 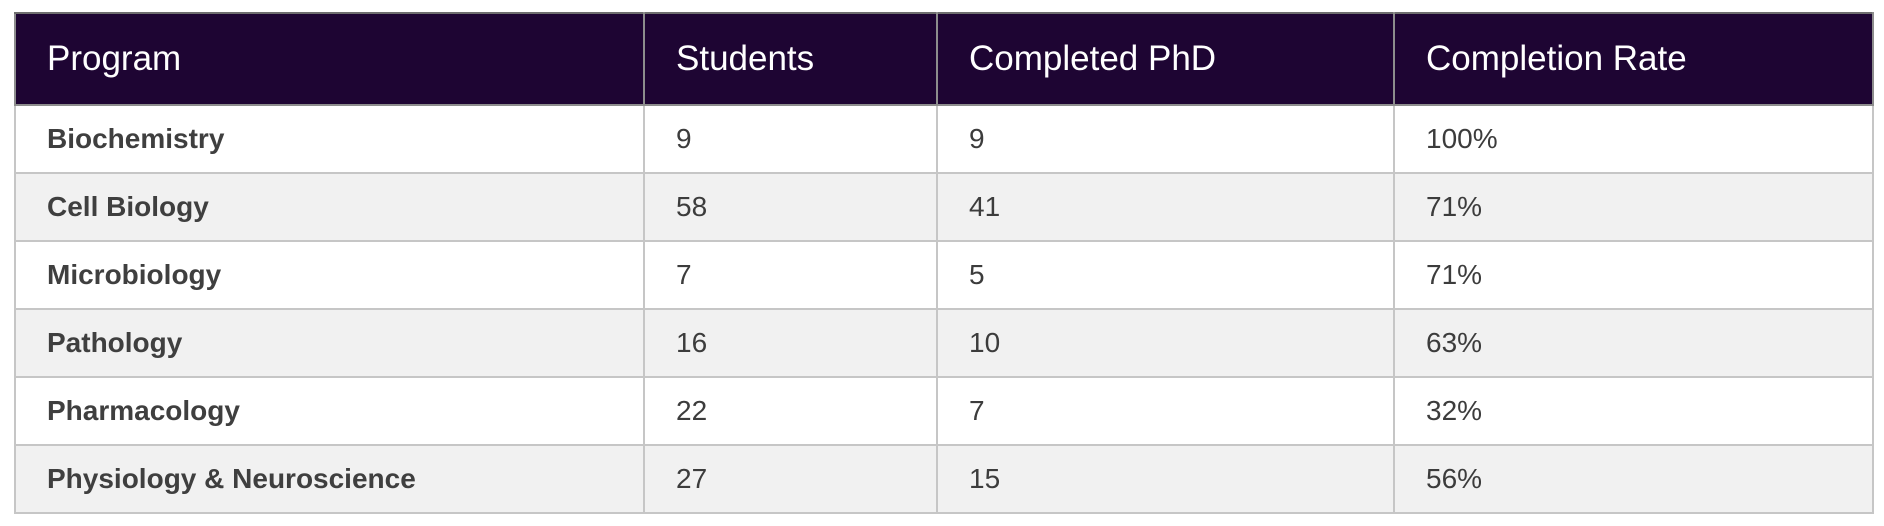 What do you see at coordinates (1165, 139) in the screenshot?
I see `completed-phd-cell: 9` at bounding box center [1165, 139].